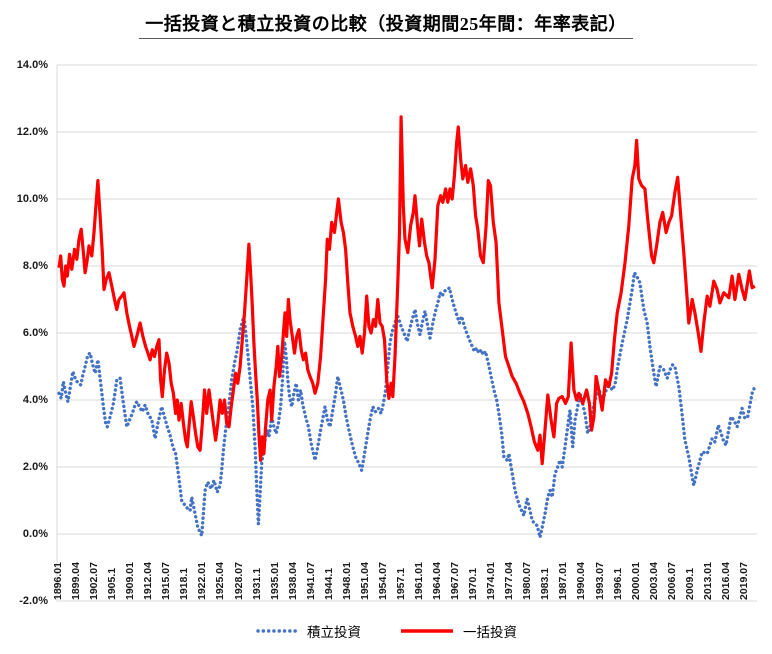 This screenshot has width=772, height=654. What do you see at coordinates (292, 581) in the screenshot?
I see `x-axis-tick-label: 1938.04` at bounding box center [292, 581].